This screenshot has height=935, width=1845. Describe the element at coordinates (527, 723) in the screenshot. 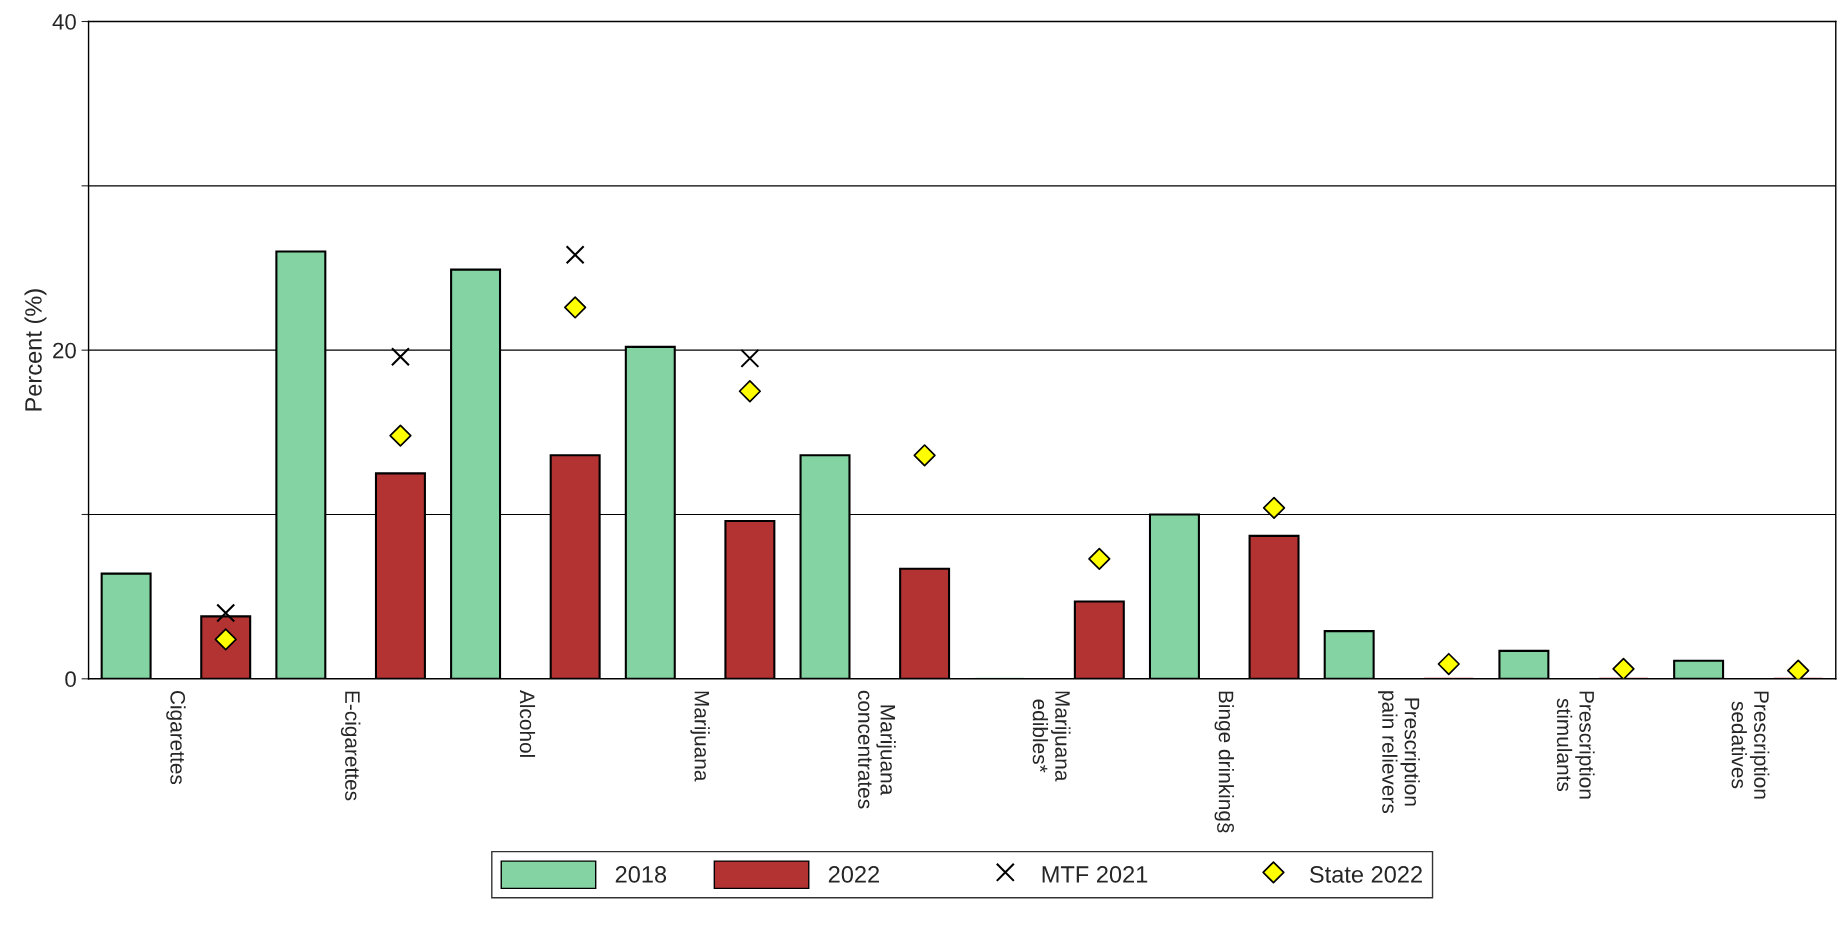

I see `x-tick-label: Alcohol` at that location.